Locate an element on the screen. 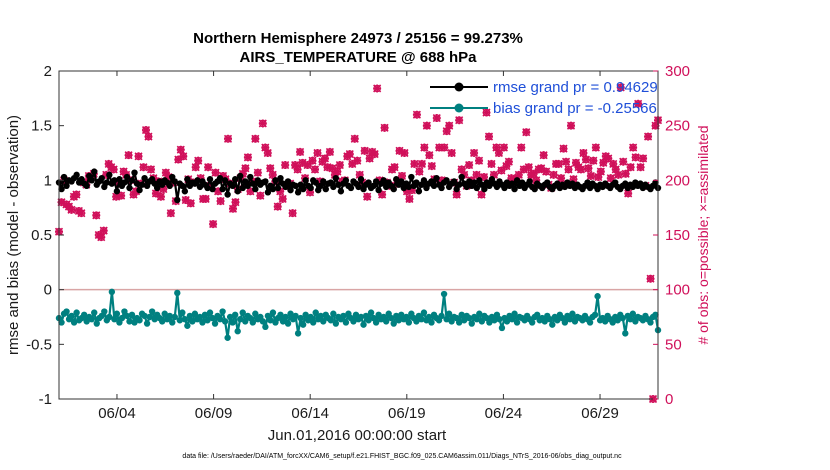 This screenshot has width=830, height=470. y-tick-label: 0.5 is located at coordinates (41, 235).